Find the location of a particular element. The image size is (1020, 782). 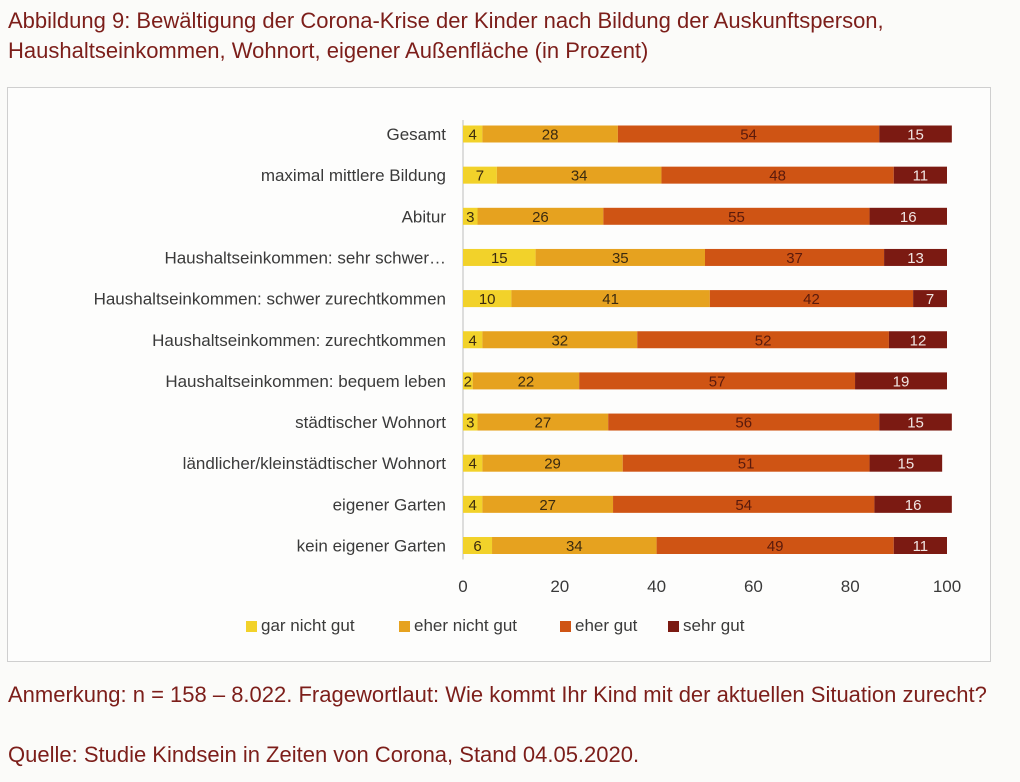

category-label: eigener Garten is located at coordinates (389, 504).